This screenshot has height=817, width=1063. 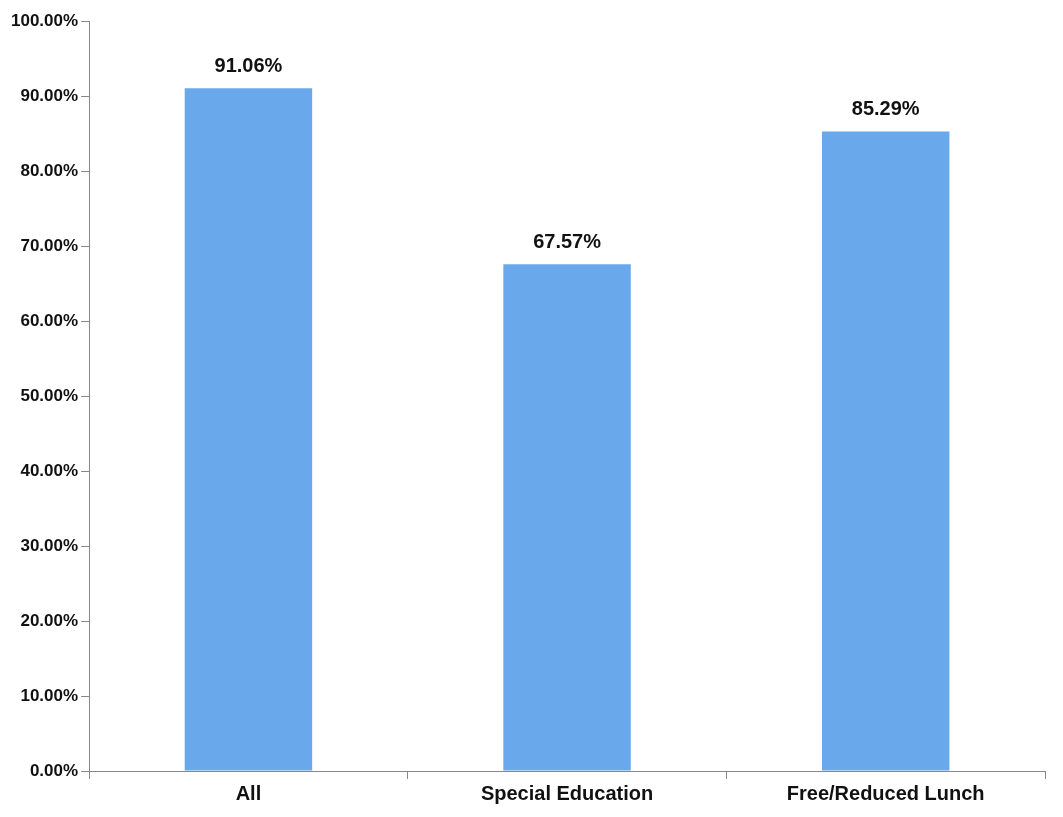 What do you see at coordinates (49, 95) in the screenshot?
I see `y-tick-label: 90.00%` at bounding box center [49, 95].